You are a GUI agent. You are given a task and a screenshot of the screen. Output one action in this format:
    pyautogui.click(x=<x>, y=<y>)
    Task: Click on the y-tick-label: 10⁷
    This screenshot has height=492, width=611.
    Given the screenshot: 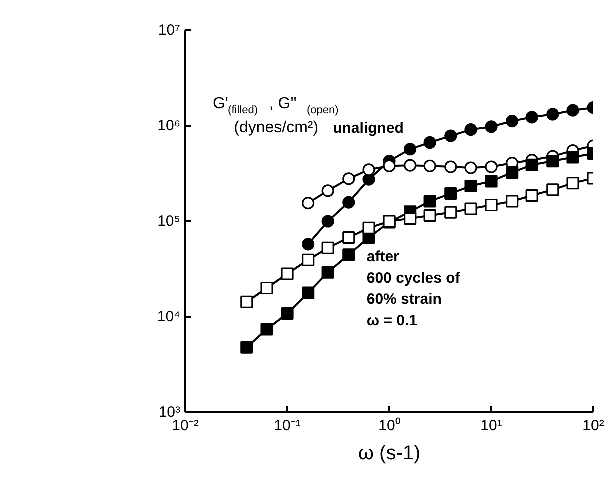 What is the action you would take?
    pyautogui.click(x=169, y=30)
    